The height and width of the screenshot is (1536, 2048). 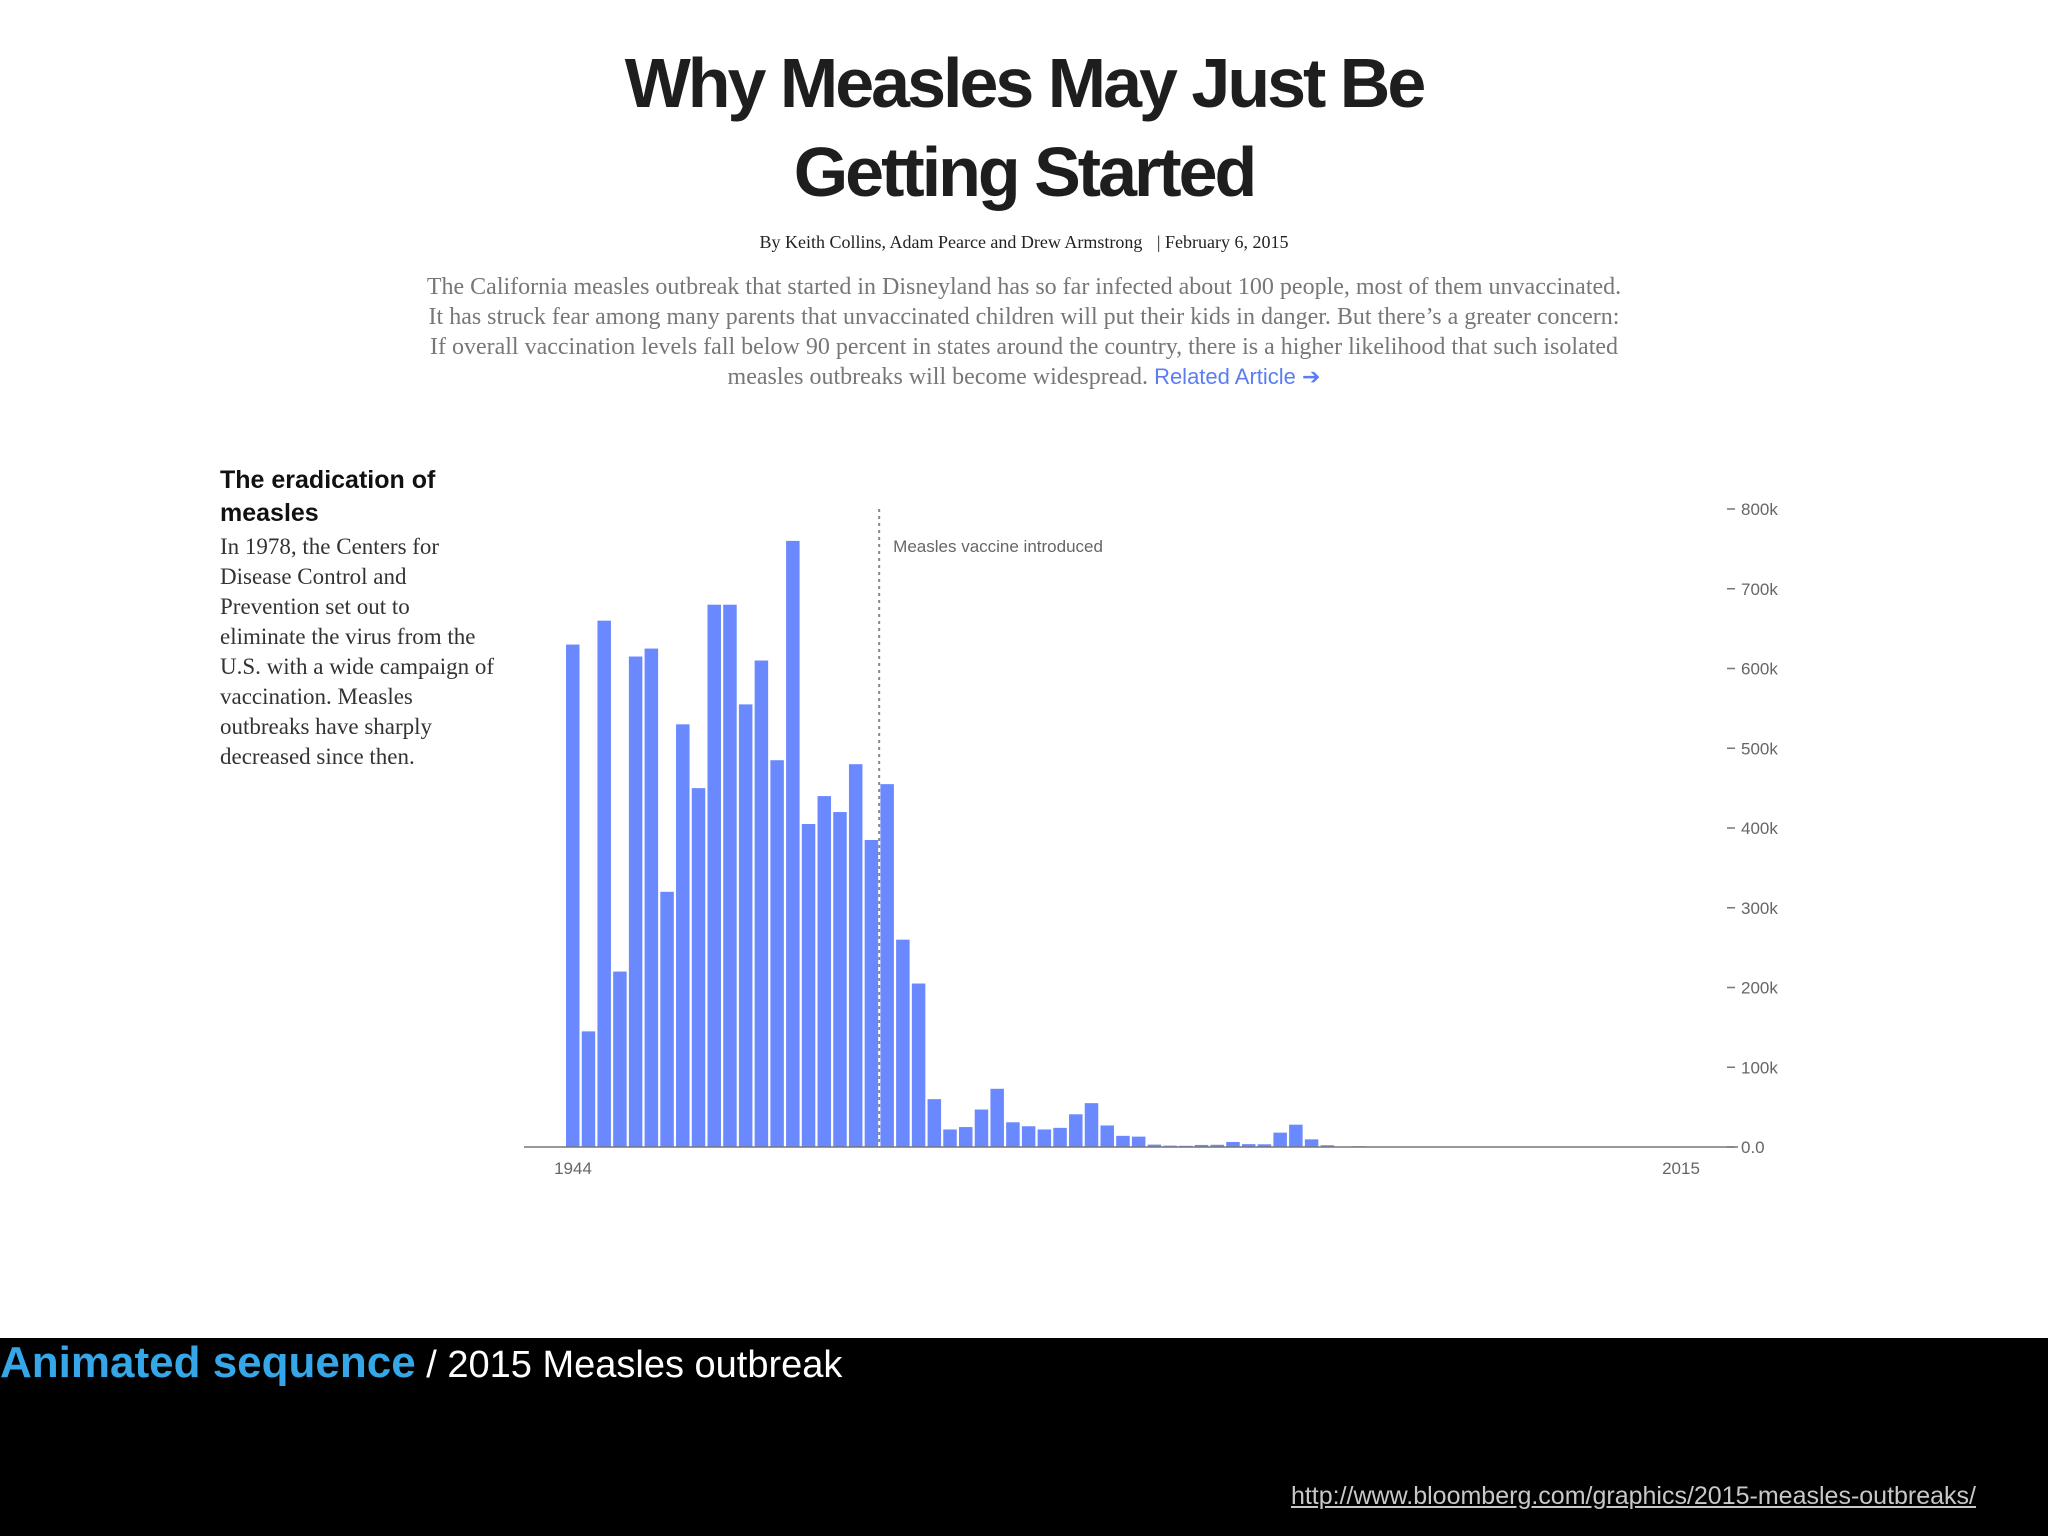 What do you see at coordinates (887, 965) in the screenshot?
I see `bar-1964` at bounding box center [887, 965].